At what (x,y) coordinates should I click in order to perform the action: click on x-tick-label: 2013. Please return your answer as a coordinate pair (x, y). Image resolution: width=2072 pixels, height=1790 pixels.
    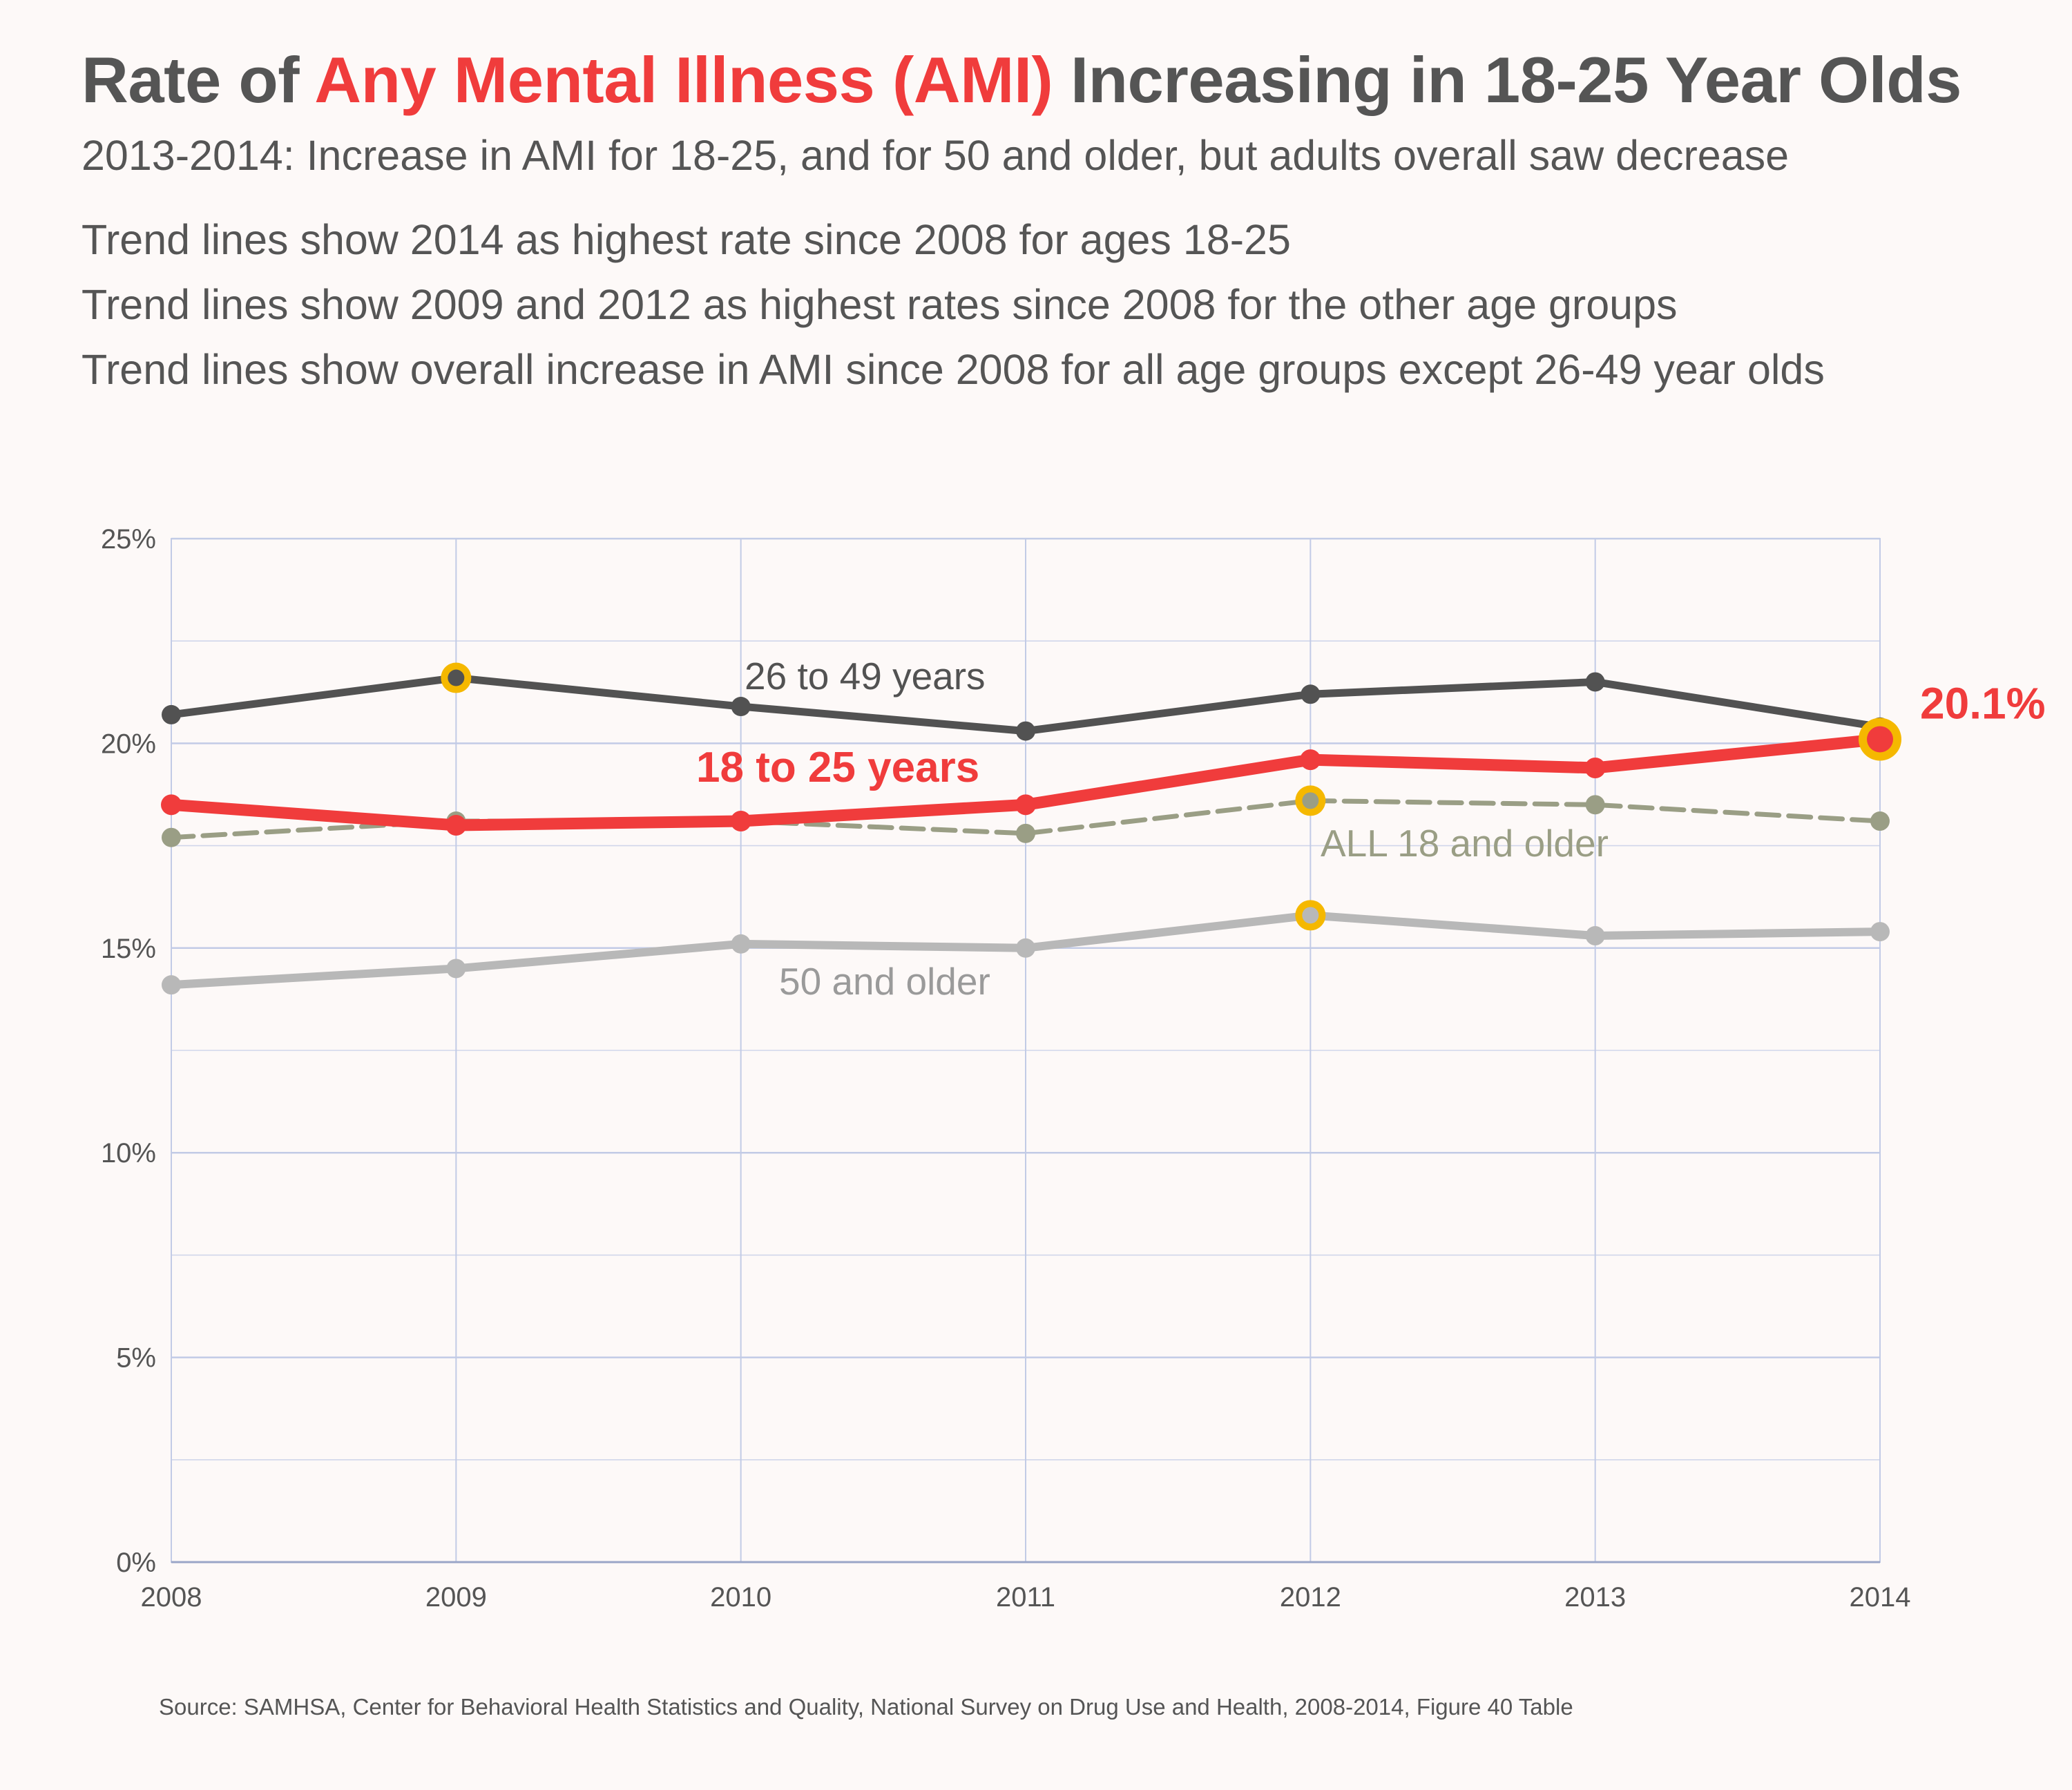
    Looking at the image, I should click on (1595, 1597).